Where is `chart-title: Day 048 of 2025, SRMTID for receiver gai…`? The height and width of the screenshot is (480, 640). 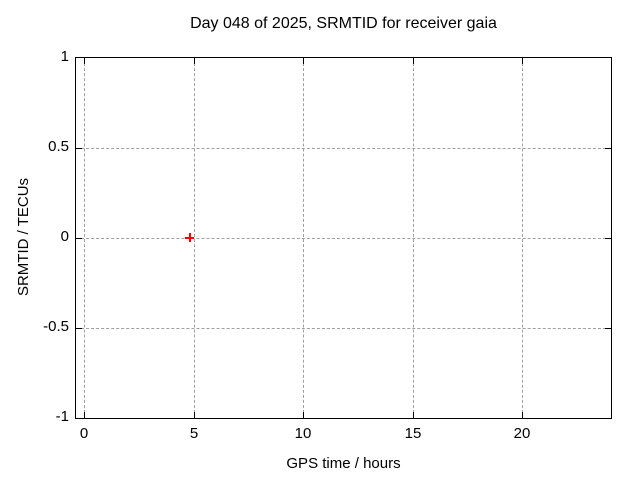 chart-title: Day 048 of 2025, SRMTID for receiver gai… is located at coordinates (343, 23).